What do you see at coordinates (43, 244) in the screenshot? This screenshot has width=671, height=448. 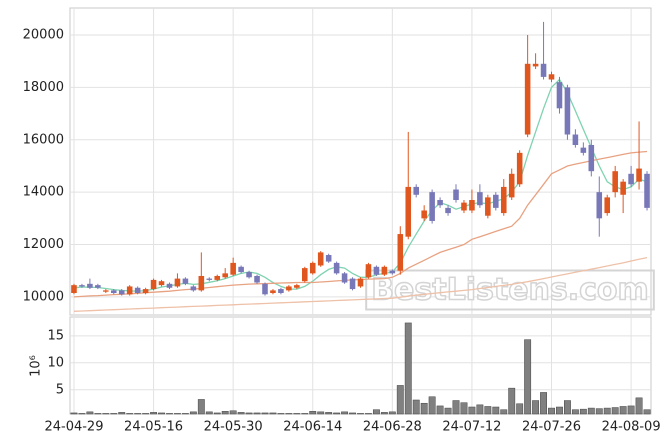 I see `y-tick-label: 12000` at bounding box center [43, 244].